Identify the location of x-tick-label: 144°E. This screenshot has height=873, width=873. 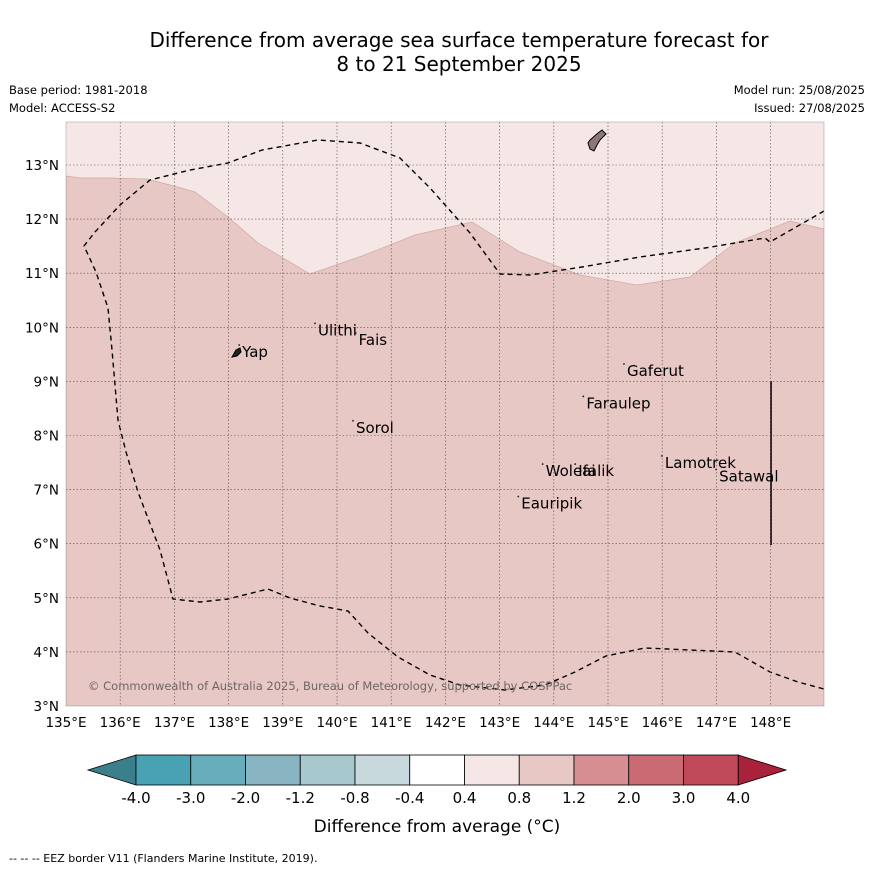
(553, 723).